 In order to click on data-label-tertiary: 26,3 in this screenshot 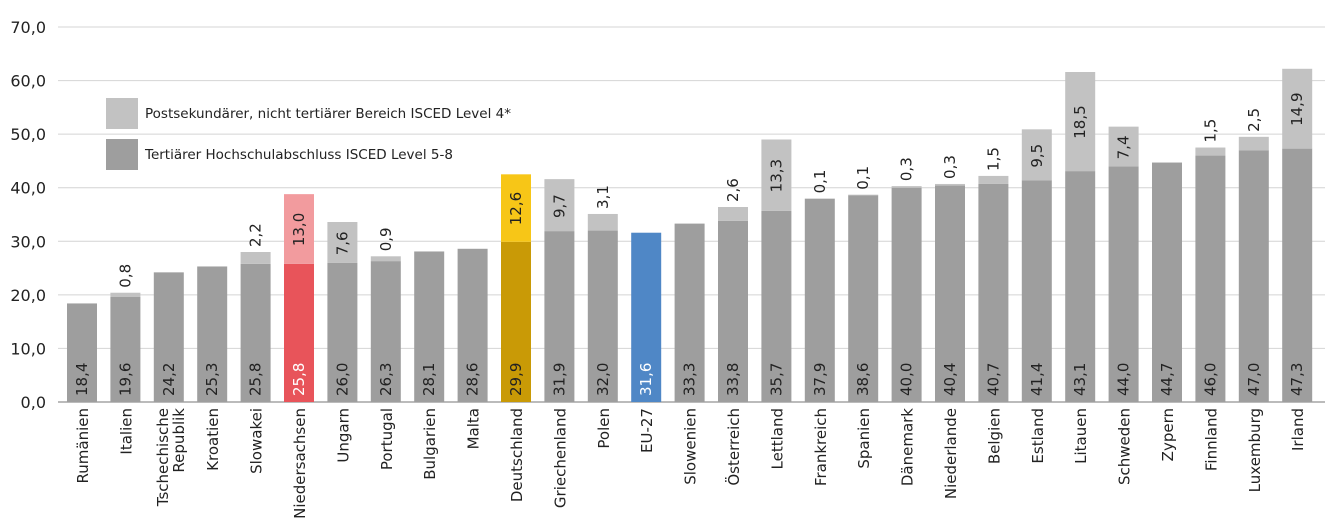, I will do `click(386, 379)`.